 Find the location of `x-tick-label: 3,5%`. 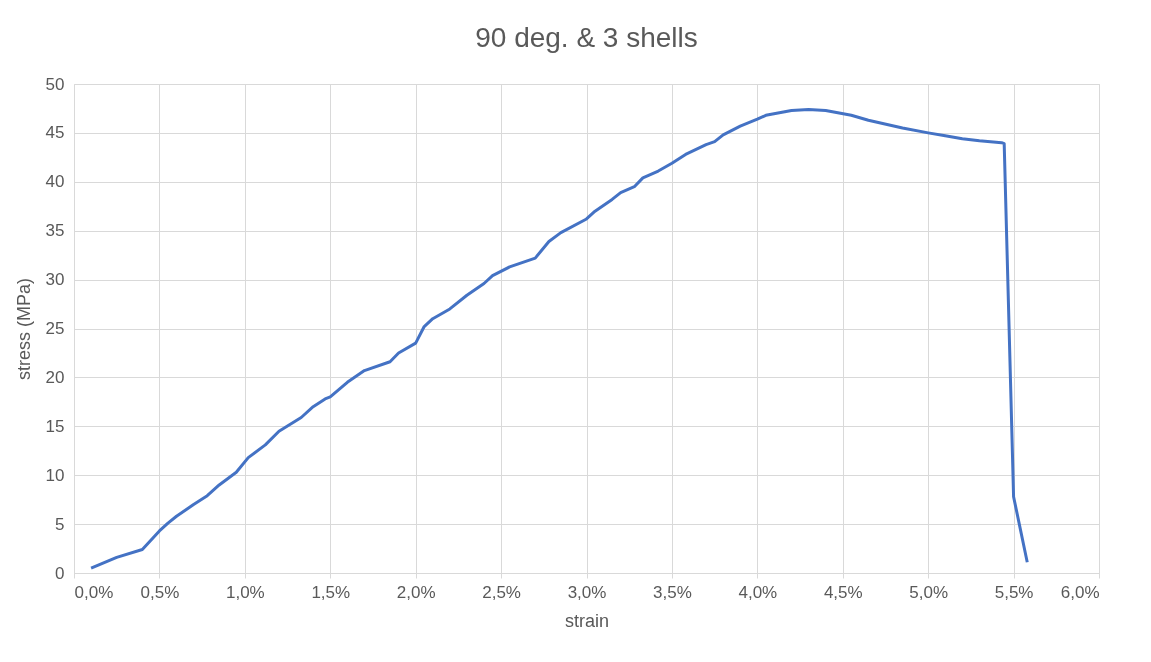

x-tick-label: 3,5% is located at coordinates (672, 592).